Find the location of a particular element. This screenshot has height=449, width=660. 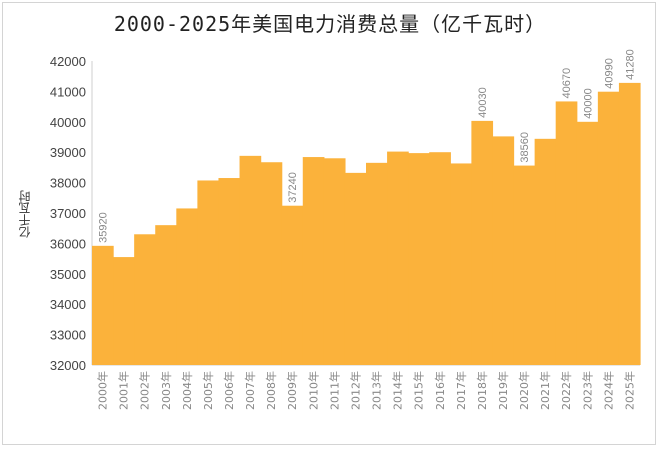

data-label: 37240 is located at coordinates (293, 187).